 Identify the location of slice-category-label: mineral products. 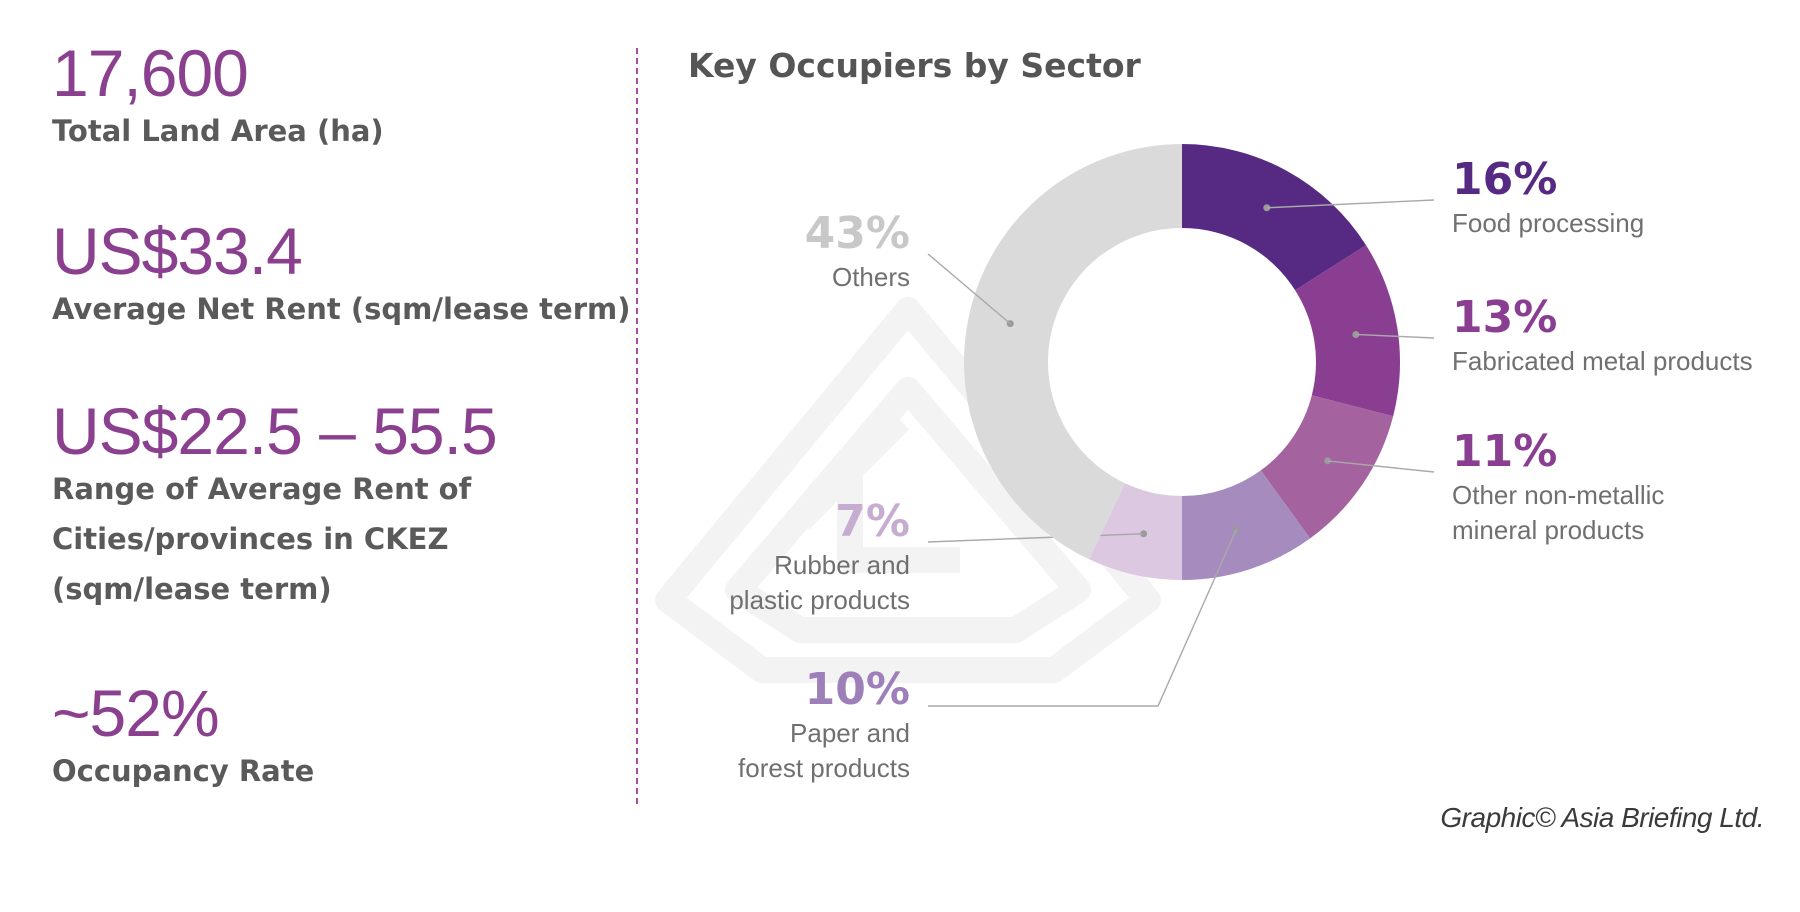
(1548, 530).